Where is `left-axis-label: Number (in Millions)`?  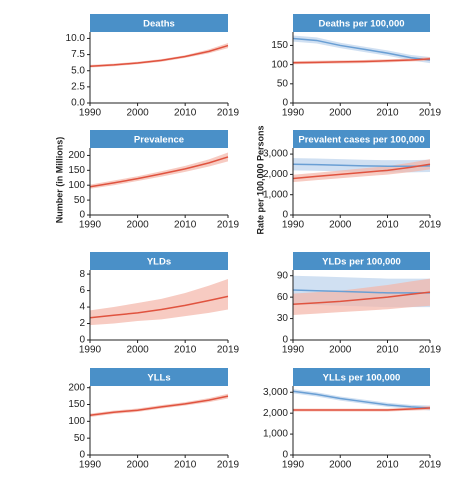
left-axis-label: Number (in Millions) is located at coordinates (59, 180).